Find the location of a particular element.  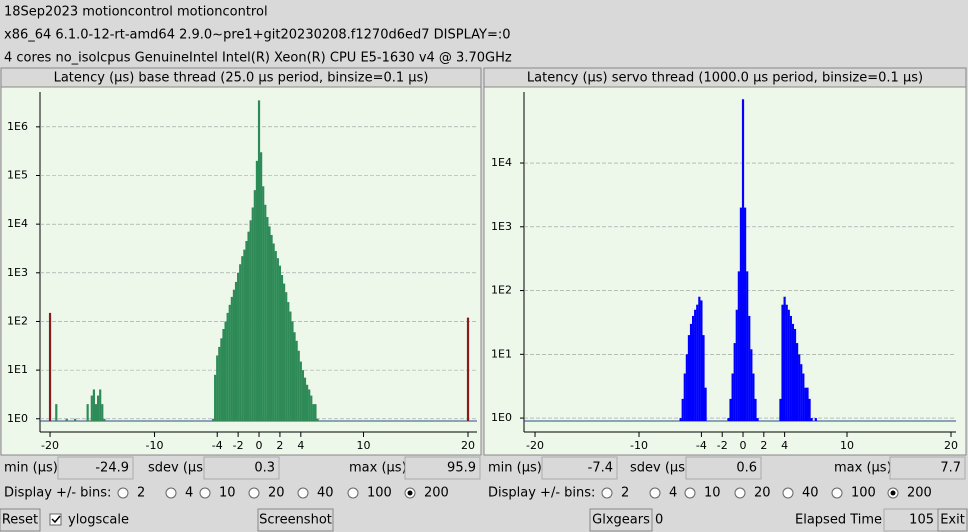

glxgears-button is located at coordinates (621, 520).